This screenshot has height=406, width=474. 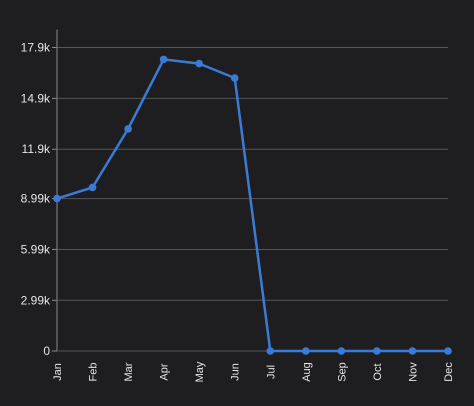 What do you see at coordinates (413, 372) in the screenshot?
I see `x-tick-label: Nov` at bounding box center [413, 372].